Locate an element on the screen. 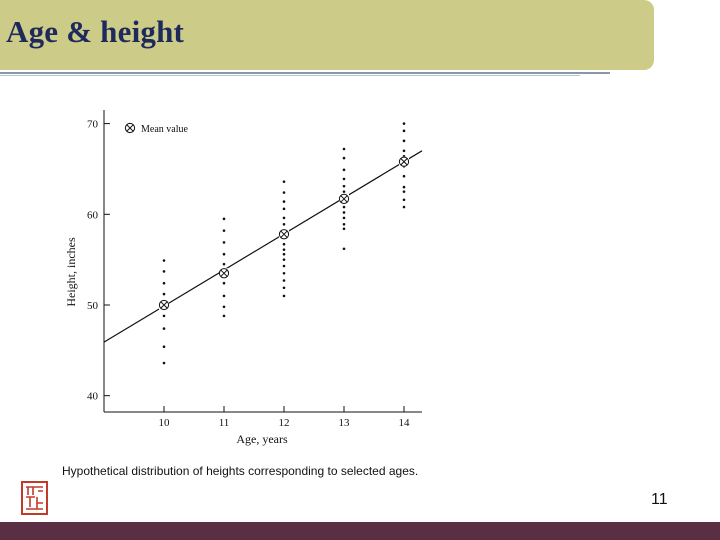 The image size is (720, 540). legend-marker is located at coordinates (130, 128).